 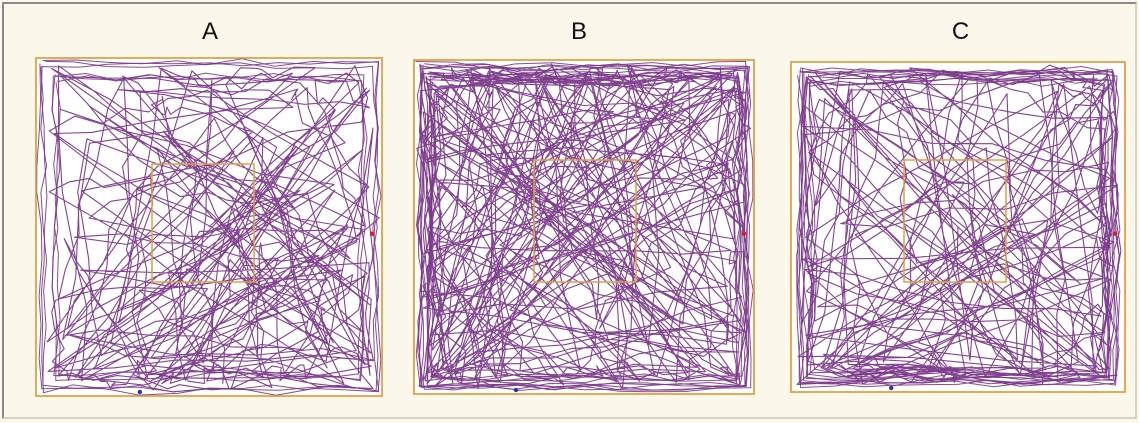 I want to click on panel-label-c: C, so click(x=960, y=31).